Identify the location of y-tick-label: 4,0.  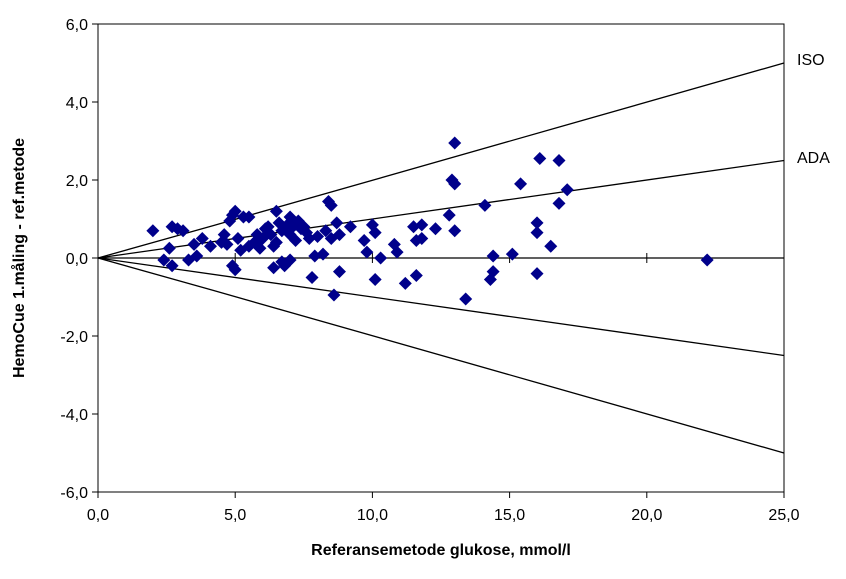
(77, 103).